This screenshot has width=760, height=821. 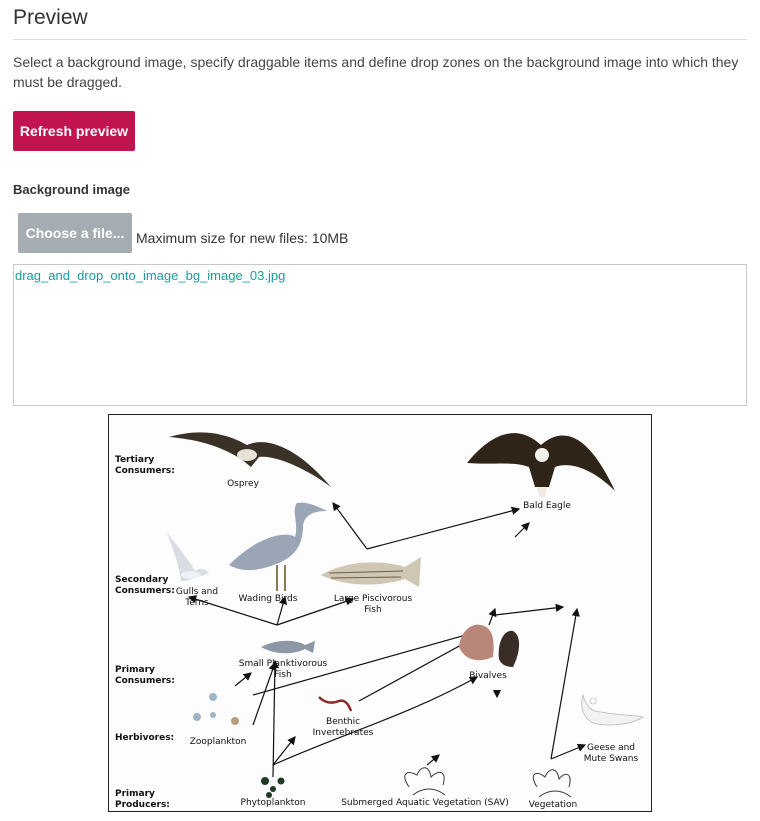 I want to click on label-wading-birds: Wading Birds, so click(x=268, y=599).